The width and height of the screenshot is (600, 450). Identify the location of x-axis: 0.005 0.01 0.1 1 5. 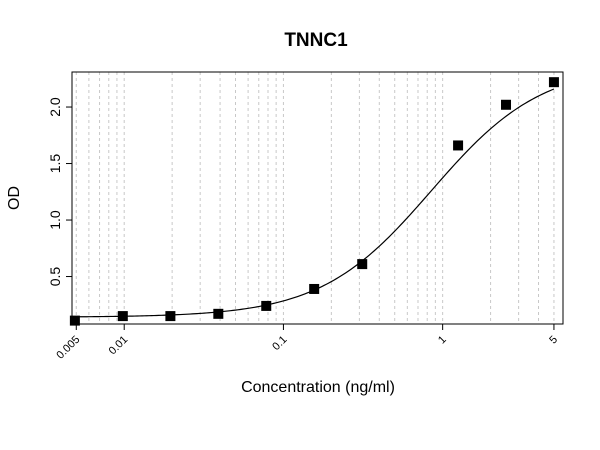
(307, 343).